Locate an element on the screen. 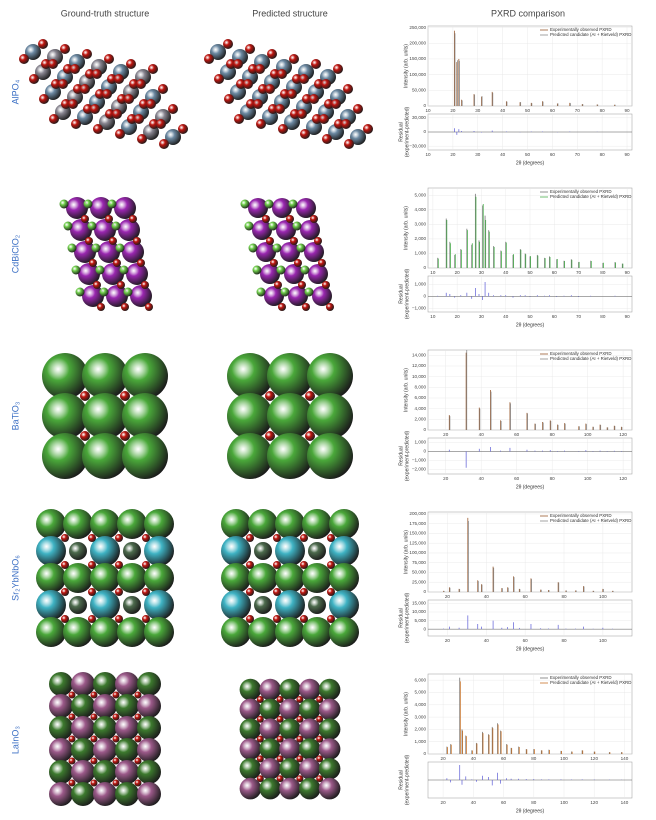 The height and width of the screenshot is (820, 656). row-label: AlPO₄ is located at coordinates (15, 91).